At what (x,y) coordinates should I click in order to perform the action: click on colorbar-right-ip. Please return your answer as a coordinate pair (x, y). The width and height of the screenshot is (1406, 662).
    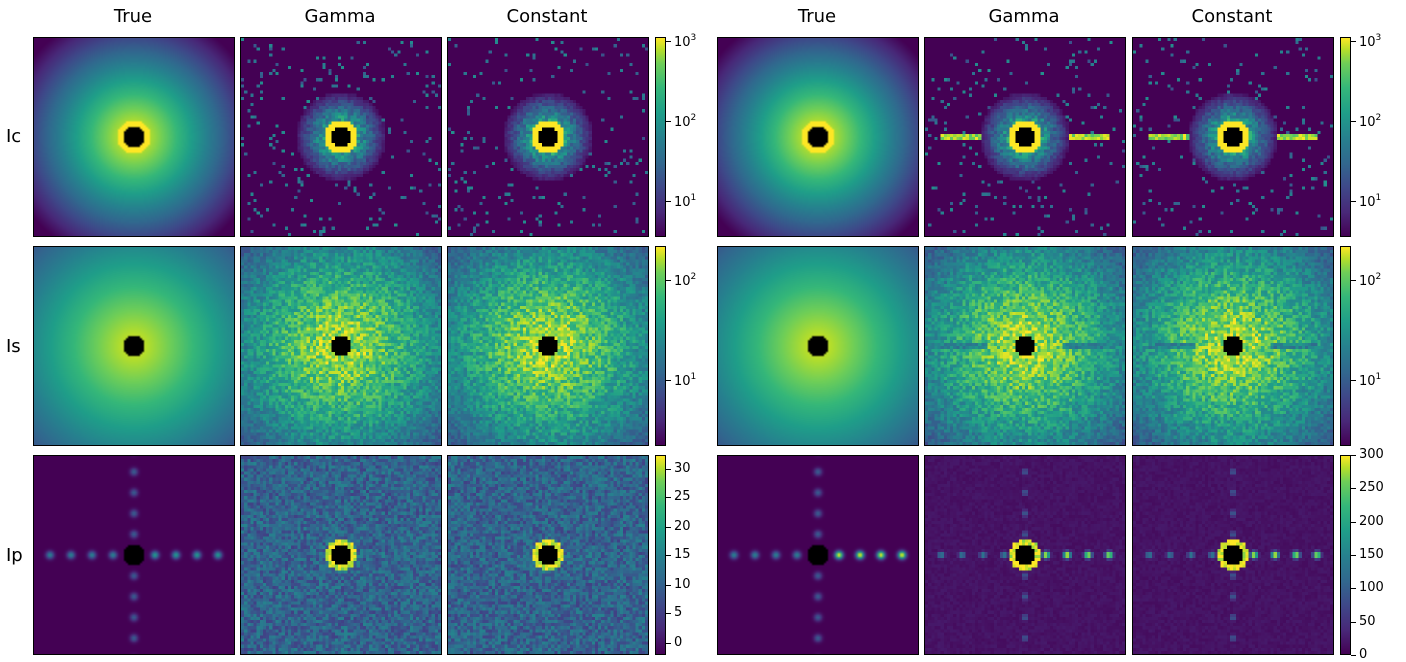
    Looking at the image, I should click on (1345, 555).